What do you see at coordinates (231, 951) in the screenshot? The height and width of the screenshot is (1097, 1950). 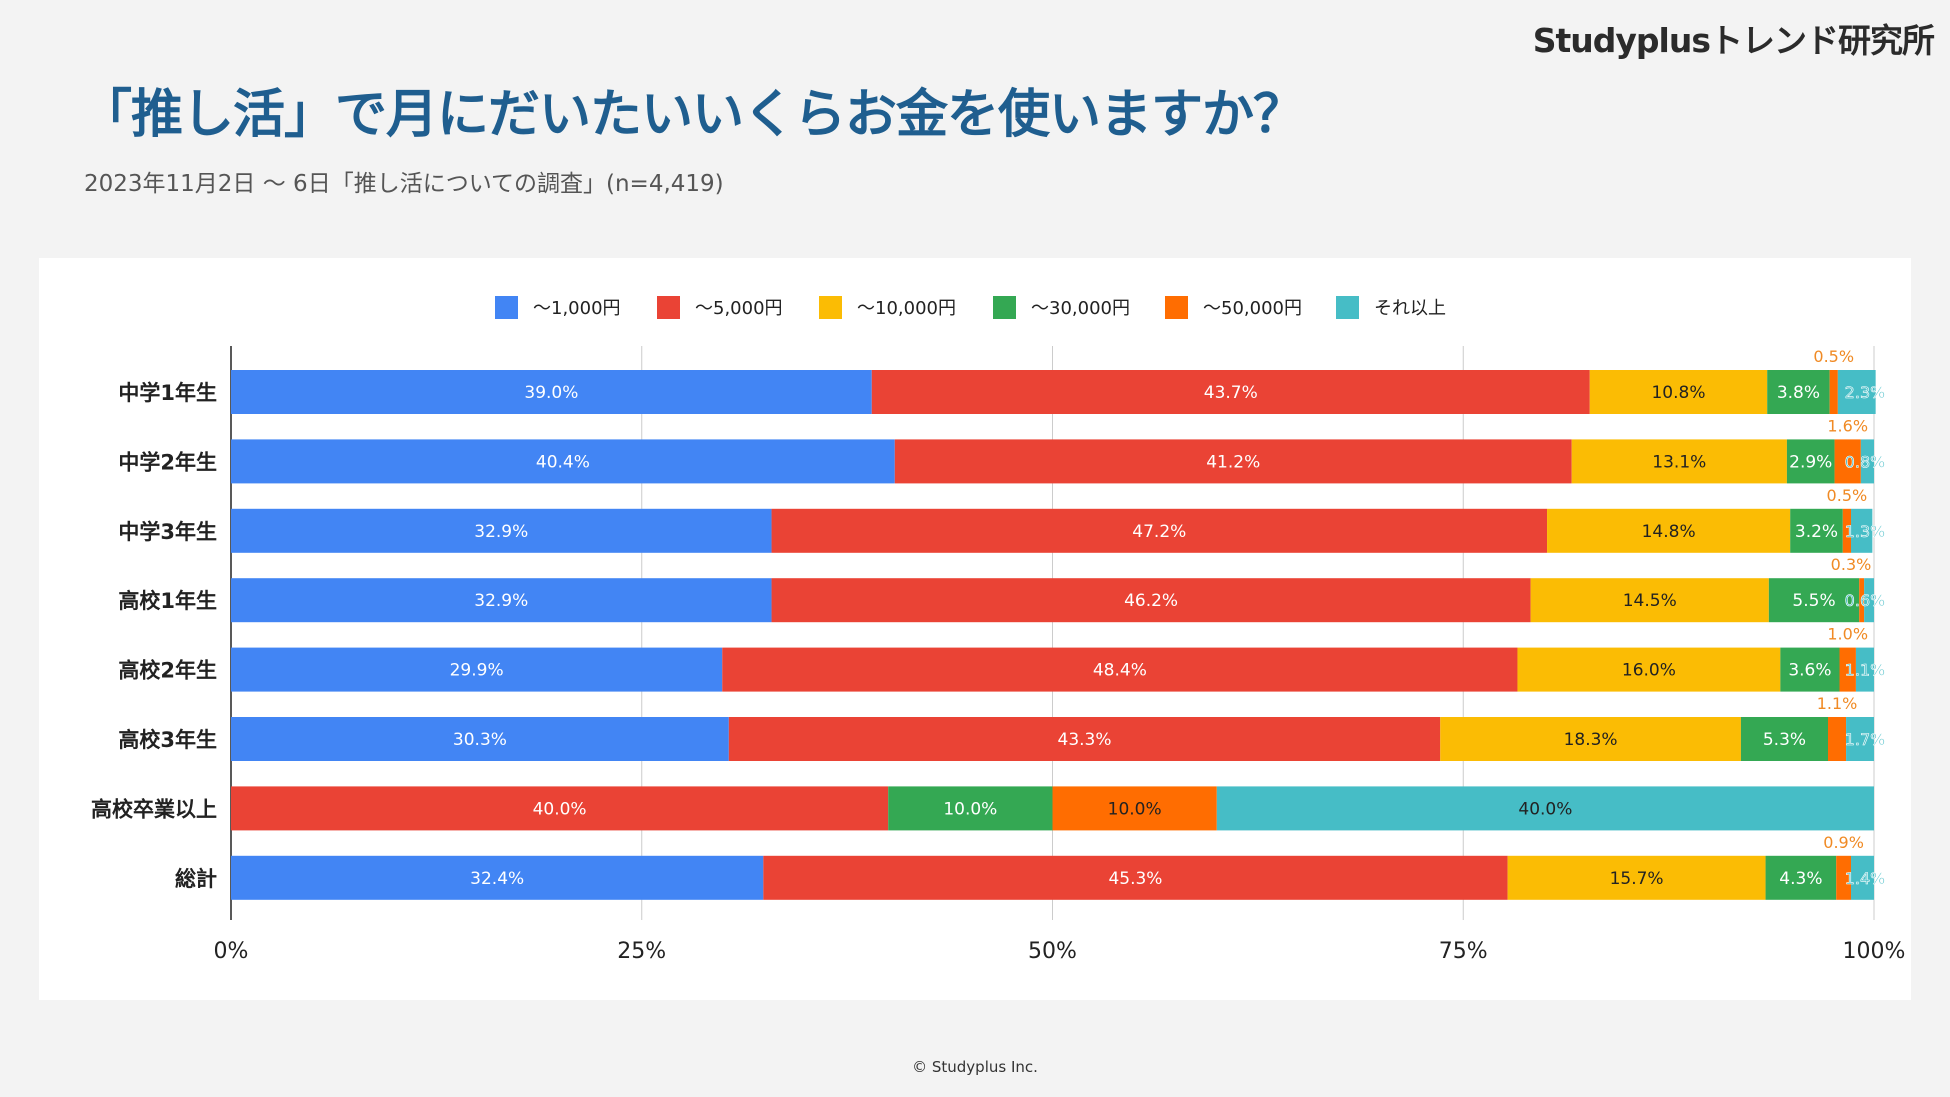 I see `x-tick-label-0: 0%` at bounding box center [231, 951].